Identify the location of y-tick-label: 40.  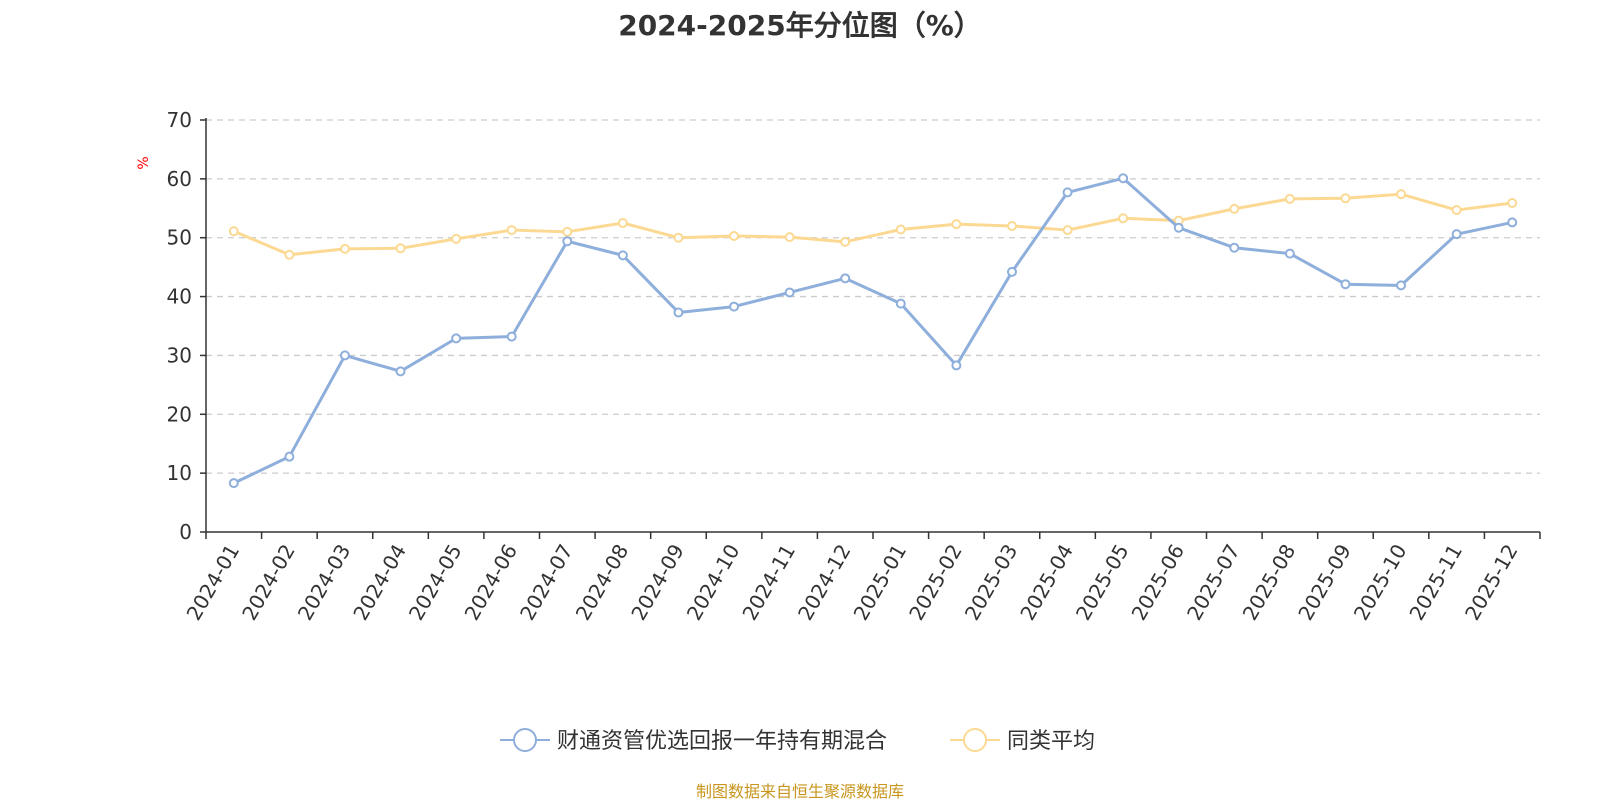
(179, 297).